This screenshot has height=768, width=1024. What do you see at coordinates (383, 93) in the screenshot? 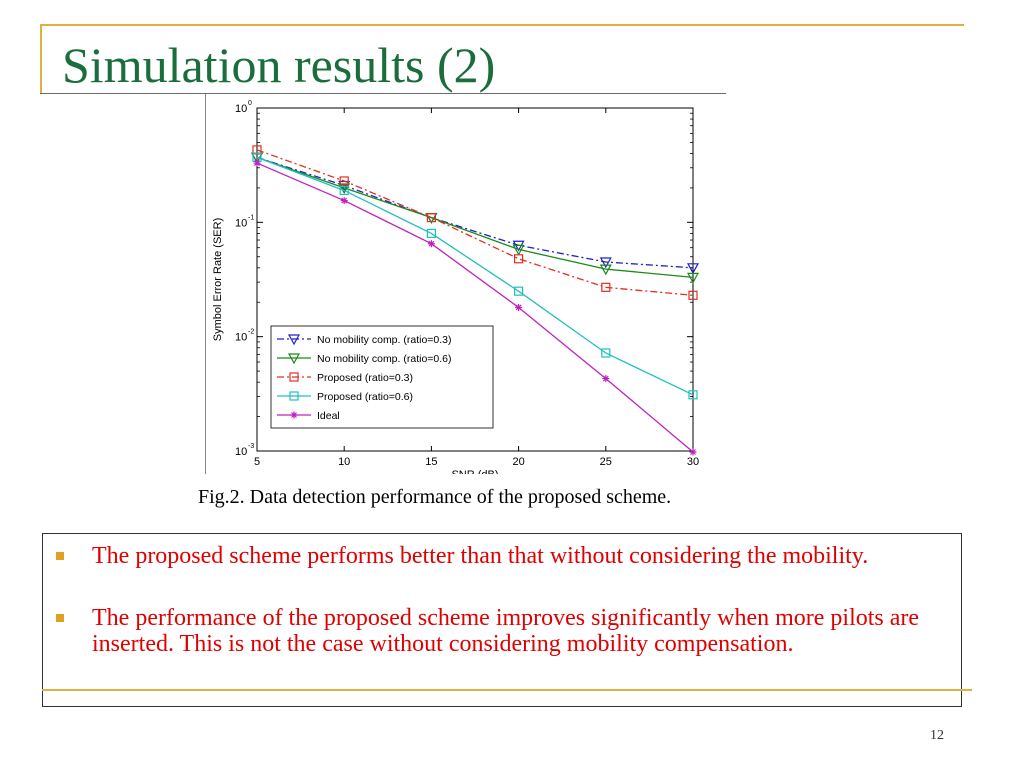
I see `title-underline` at bounding box center [383, 93].